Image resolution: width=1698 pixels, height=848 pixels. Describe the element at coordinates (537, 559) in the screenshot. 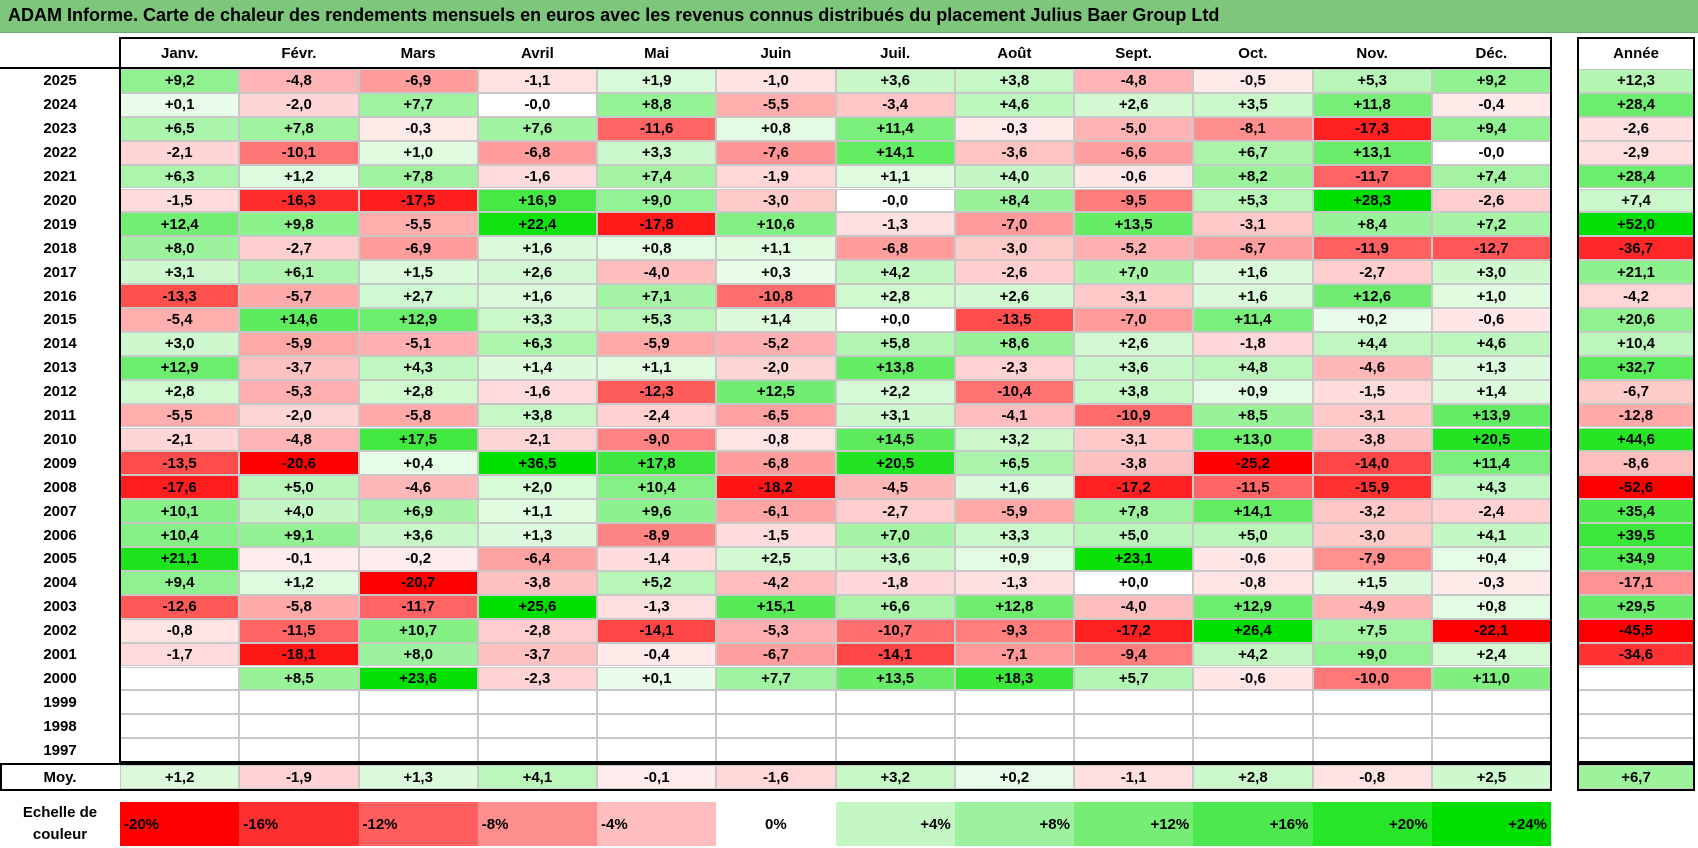

I see `heatmap-cell: -6,4` at that location.